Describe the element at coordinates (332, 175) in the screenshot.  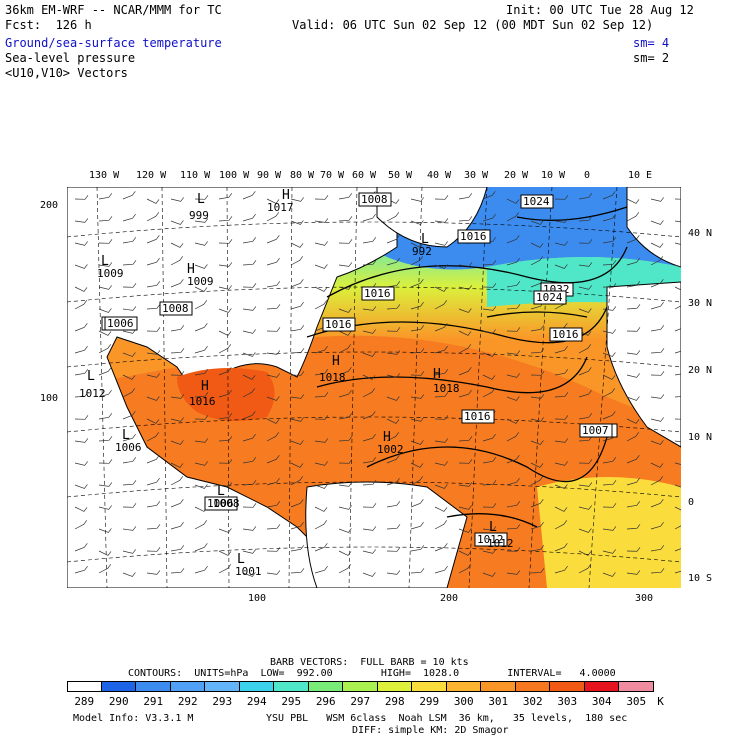
I see `lon-label: 70 W` at that location.